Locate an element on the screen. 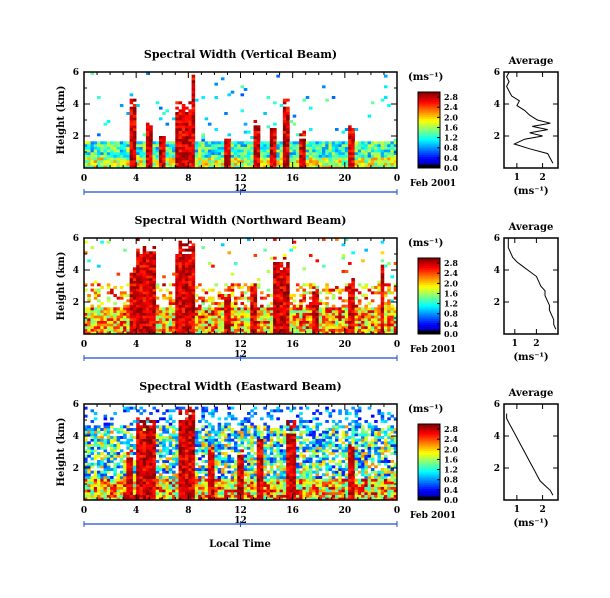  y-axis-label: Height (km) is located at coordinates (61, 286).